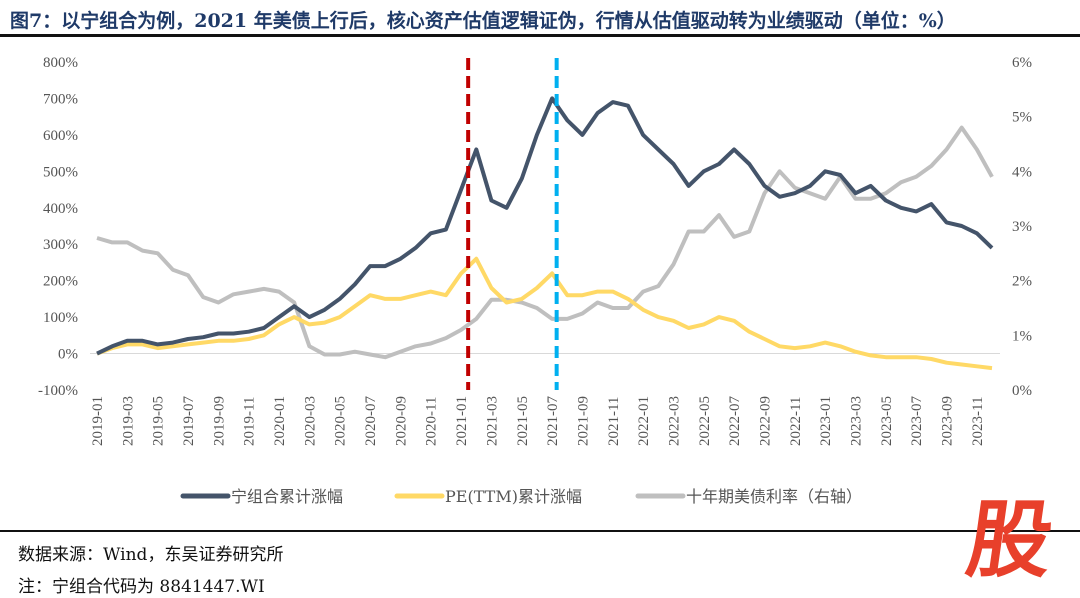 This screenshot has height=598, width=1080. What do you see at coordinates (189, 421) in the screenshot?
I see `x-tick-label: 2019-07` at bounding box center [189, 421].